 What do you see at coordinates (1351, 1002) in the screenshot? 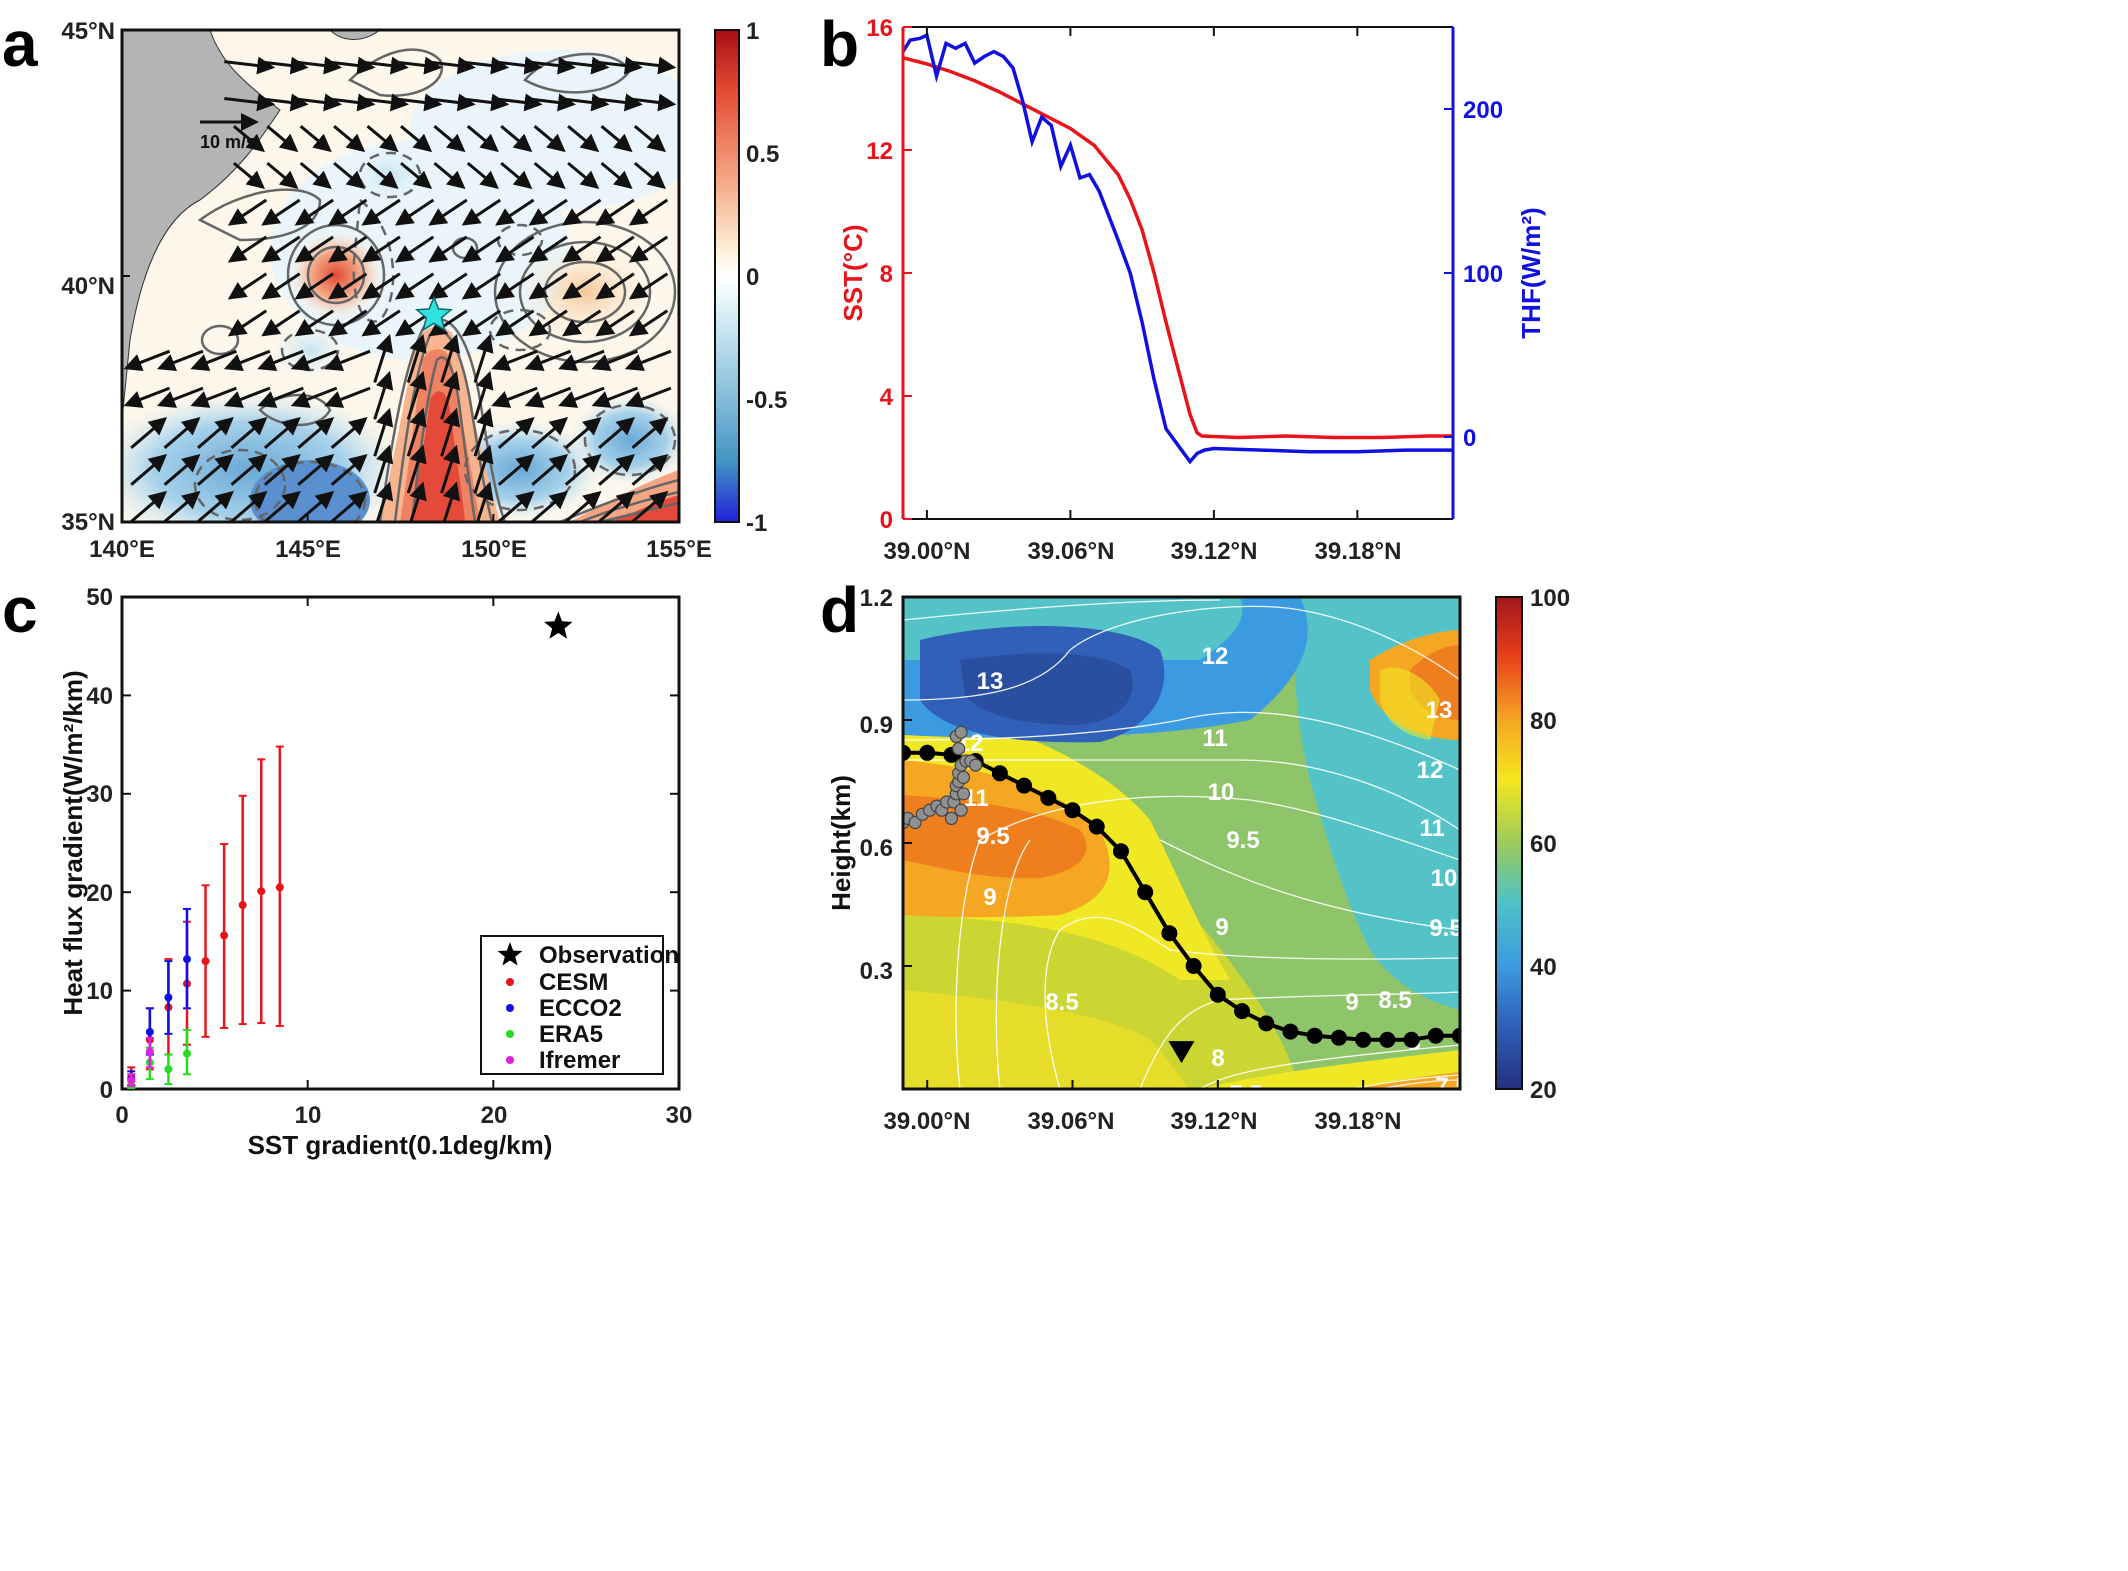
I see `d-contour-9c: 9` at bounding box center [1351, 1002].